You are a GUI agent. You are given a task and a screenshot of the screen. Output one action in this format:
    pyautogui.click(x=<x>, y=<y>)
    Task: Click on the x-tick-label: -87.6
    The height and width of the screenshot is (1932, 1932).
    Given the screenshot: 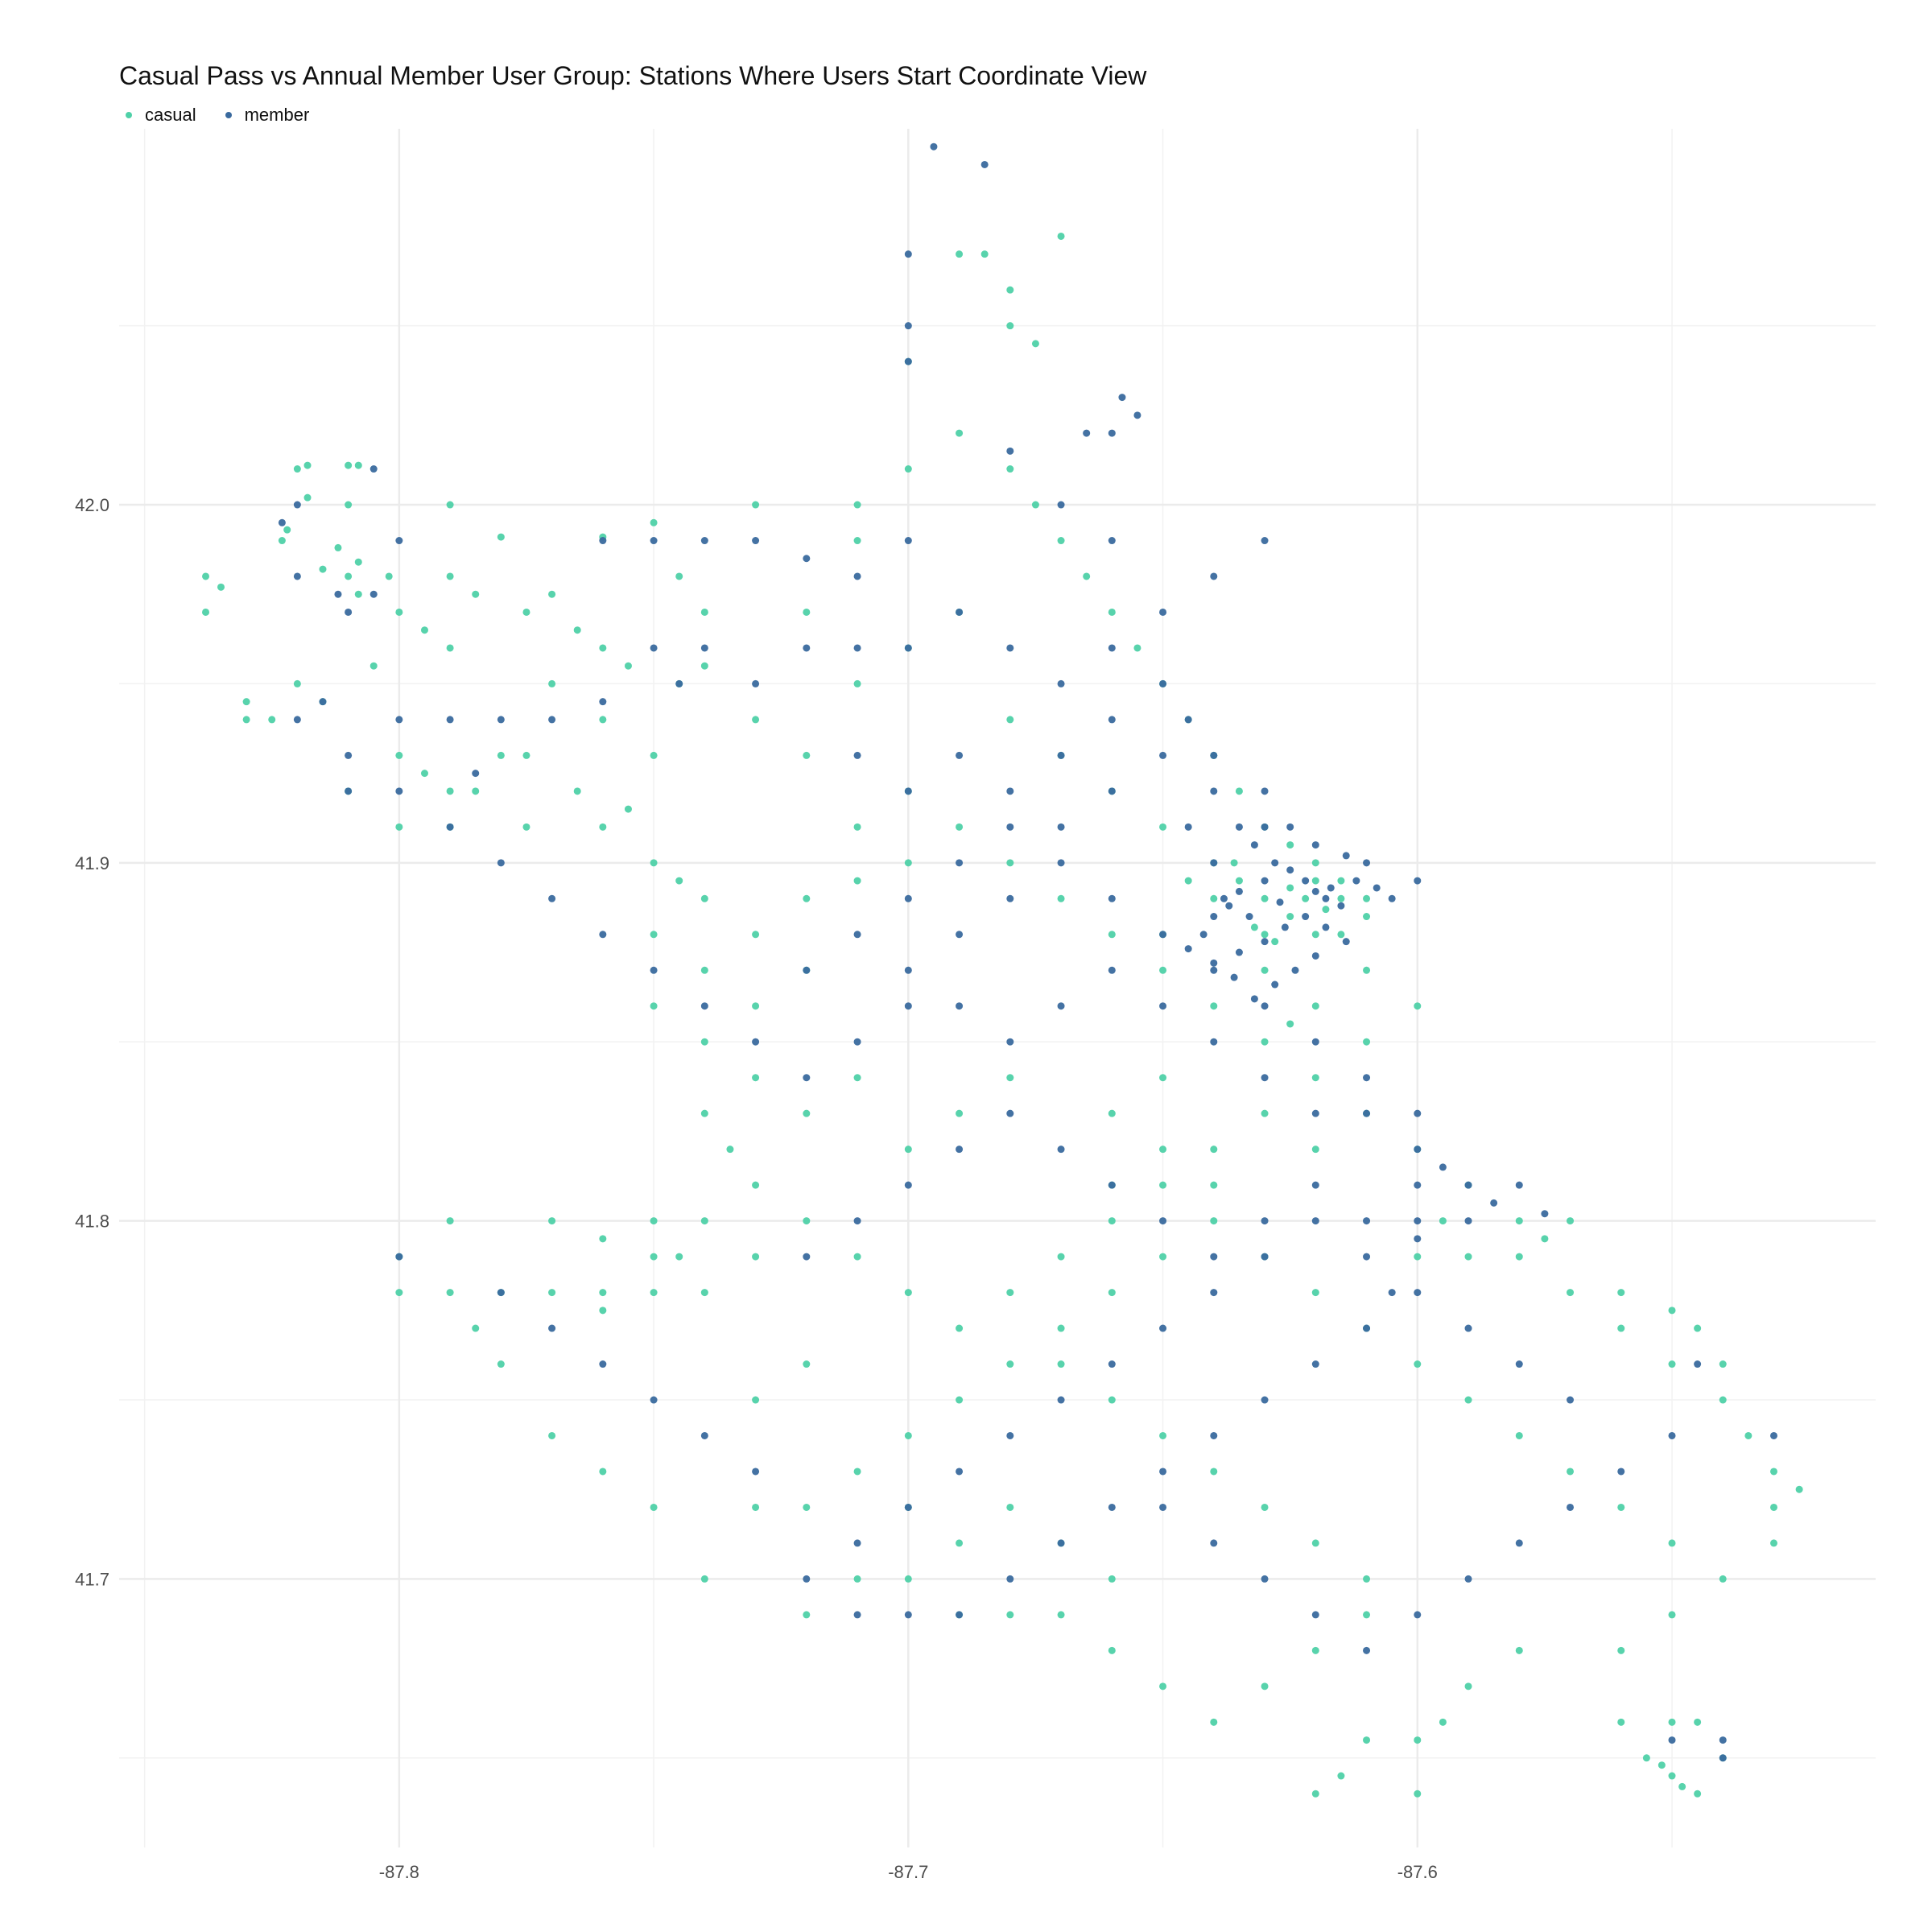 What is the action you would take?
    pyautogui.click(x=1417, y=1872)
    